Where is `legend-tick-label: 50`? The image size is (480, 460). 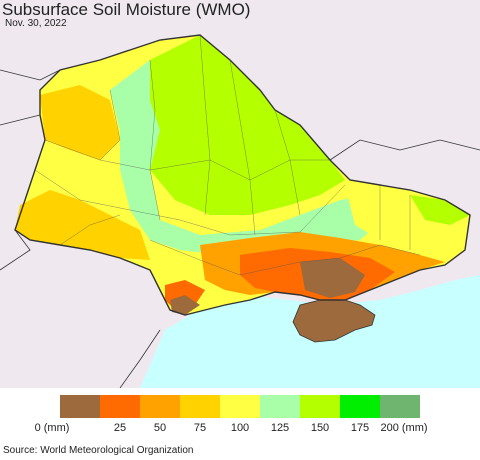
legend-tick-label: 50 is located at coordinates (160, 428).